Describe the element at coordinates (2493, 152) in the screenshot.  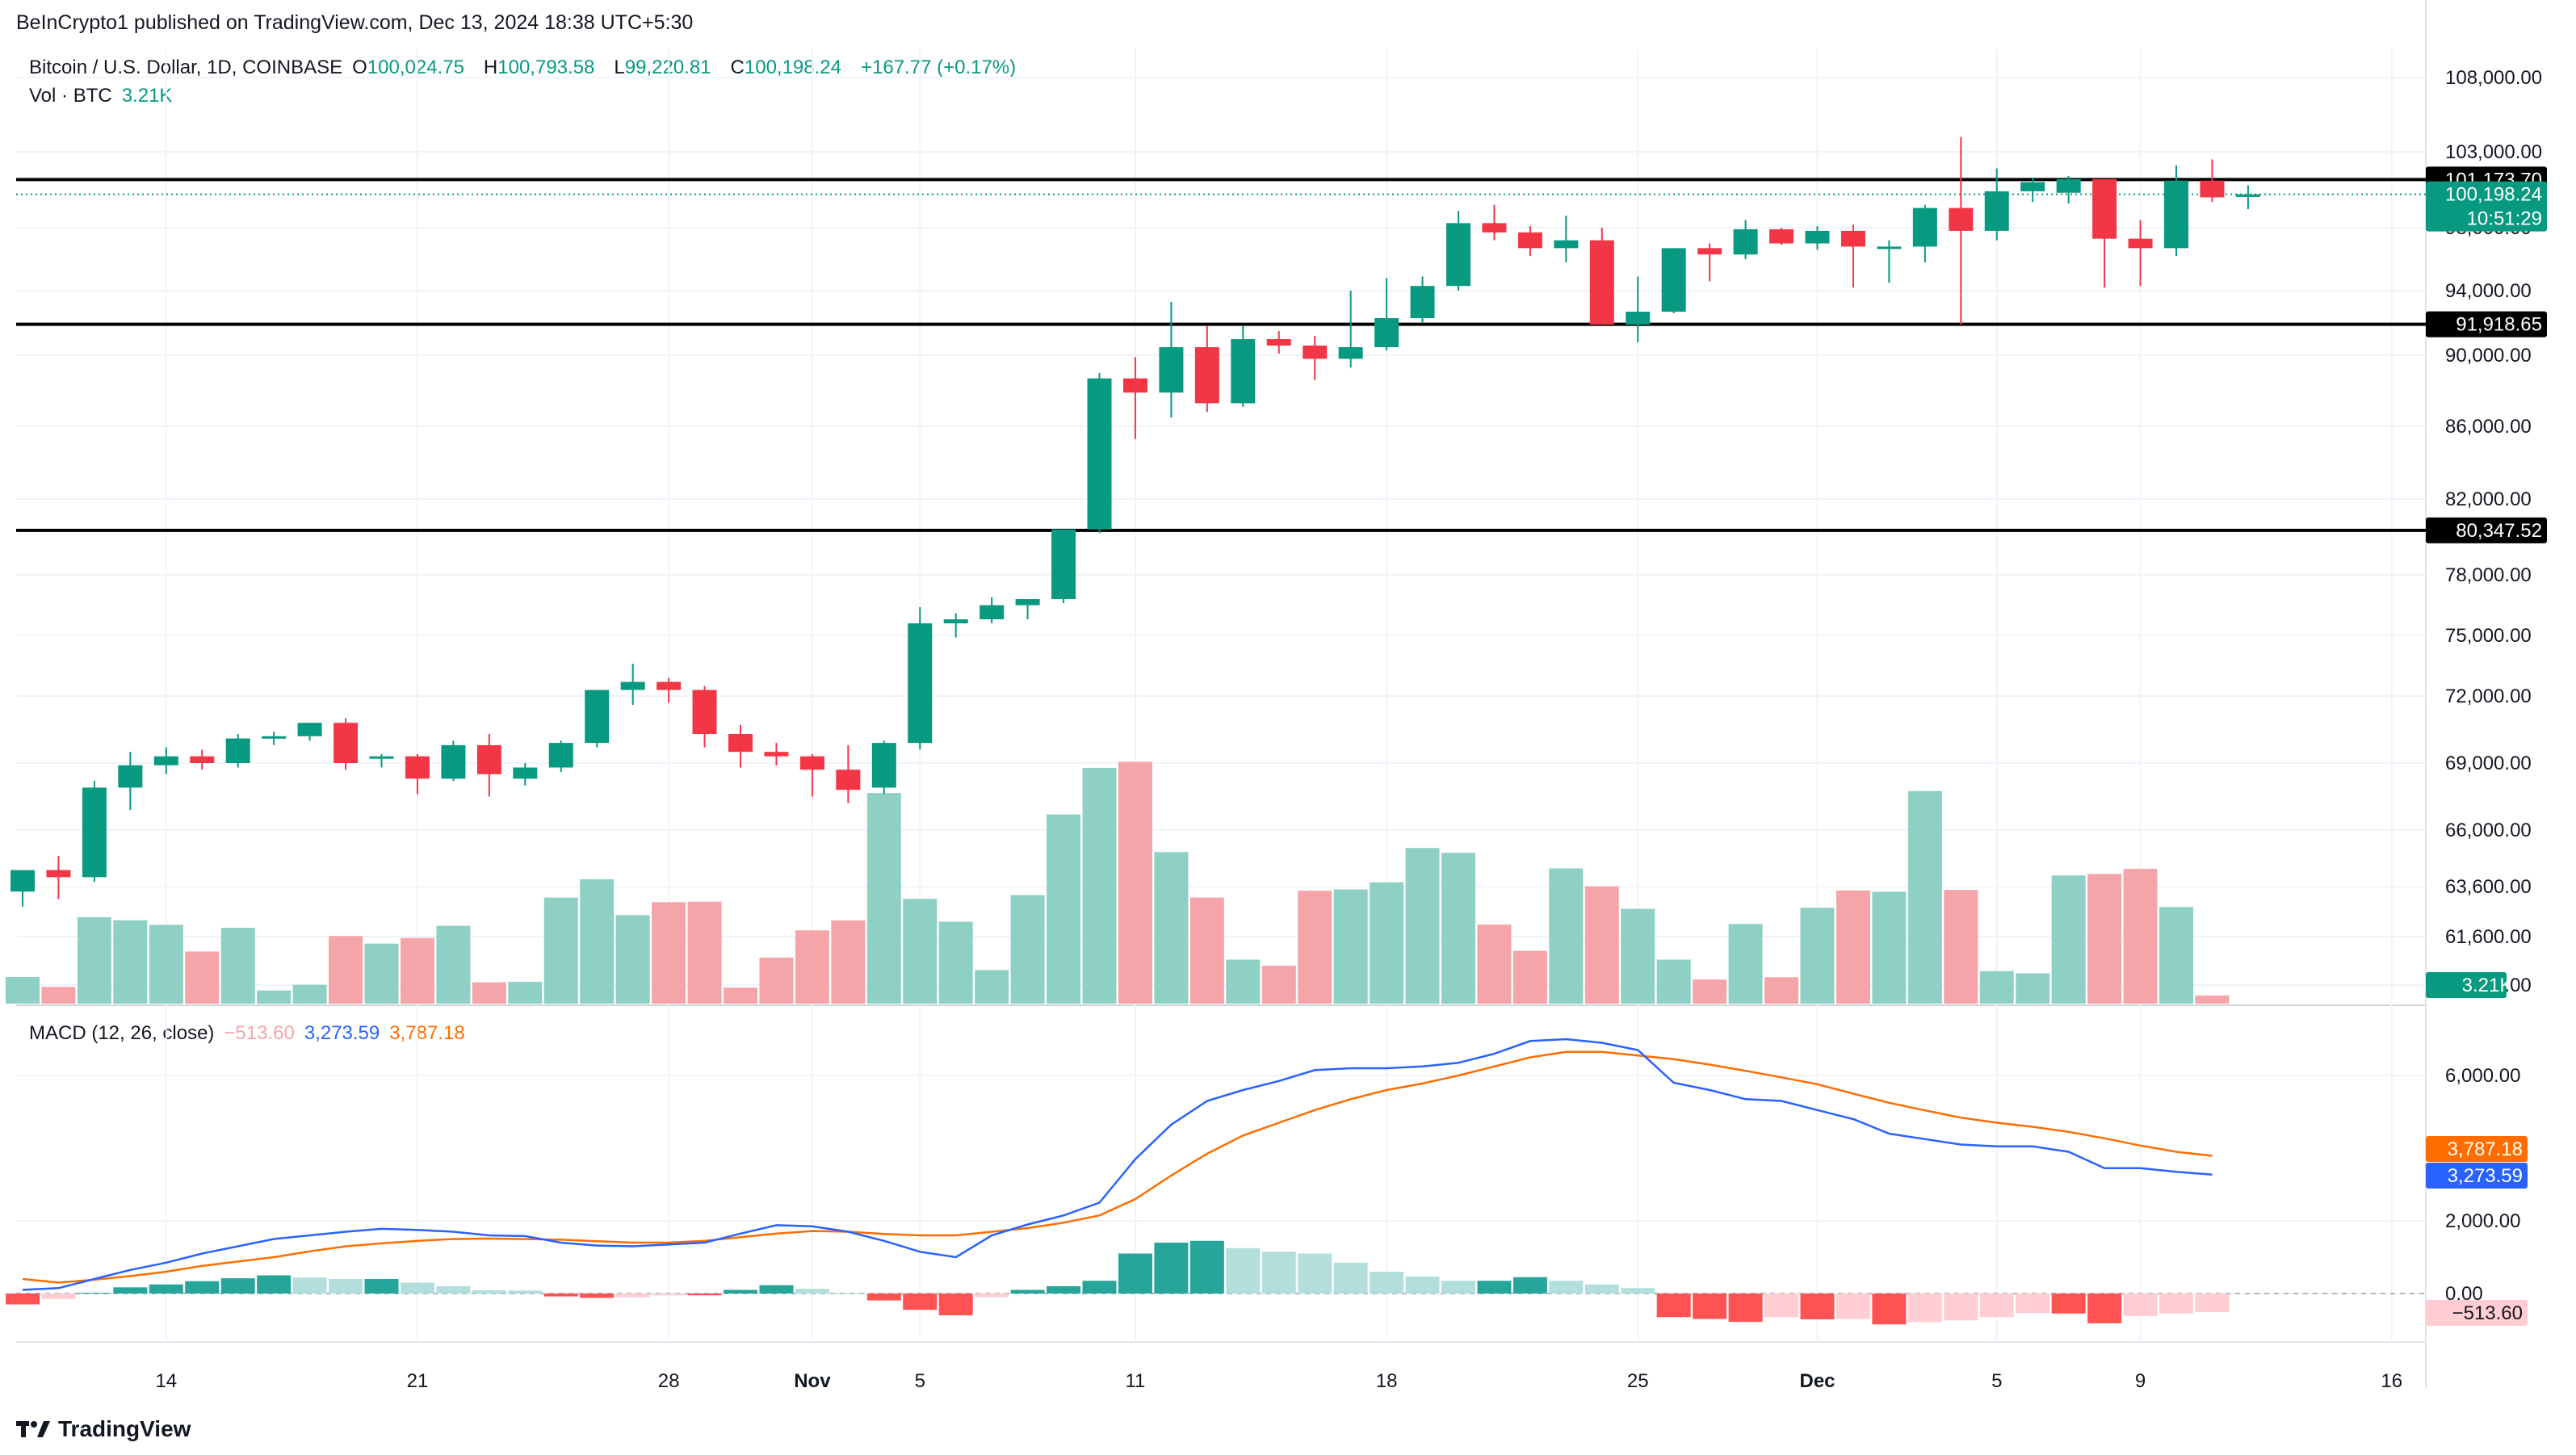
I see `price-tick-label: 103,000.00` at that location.